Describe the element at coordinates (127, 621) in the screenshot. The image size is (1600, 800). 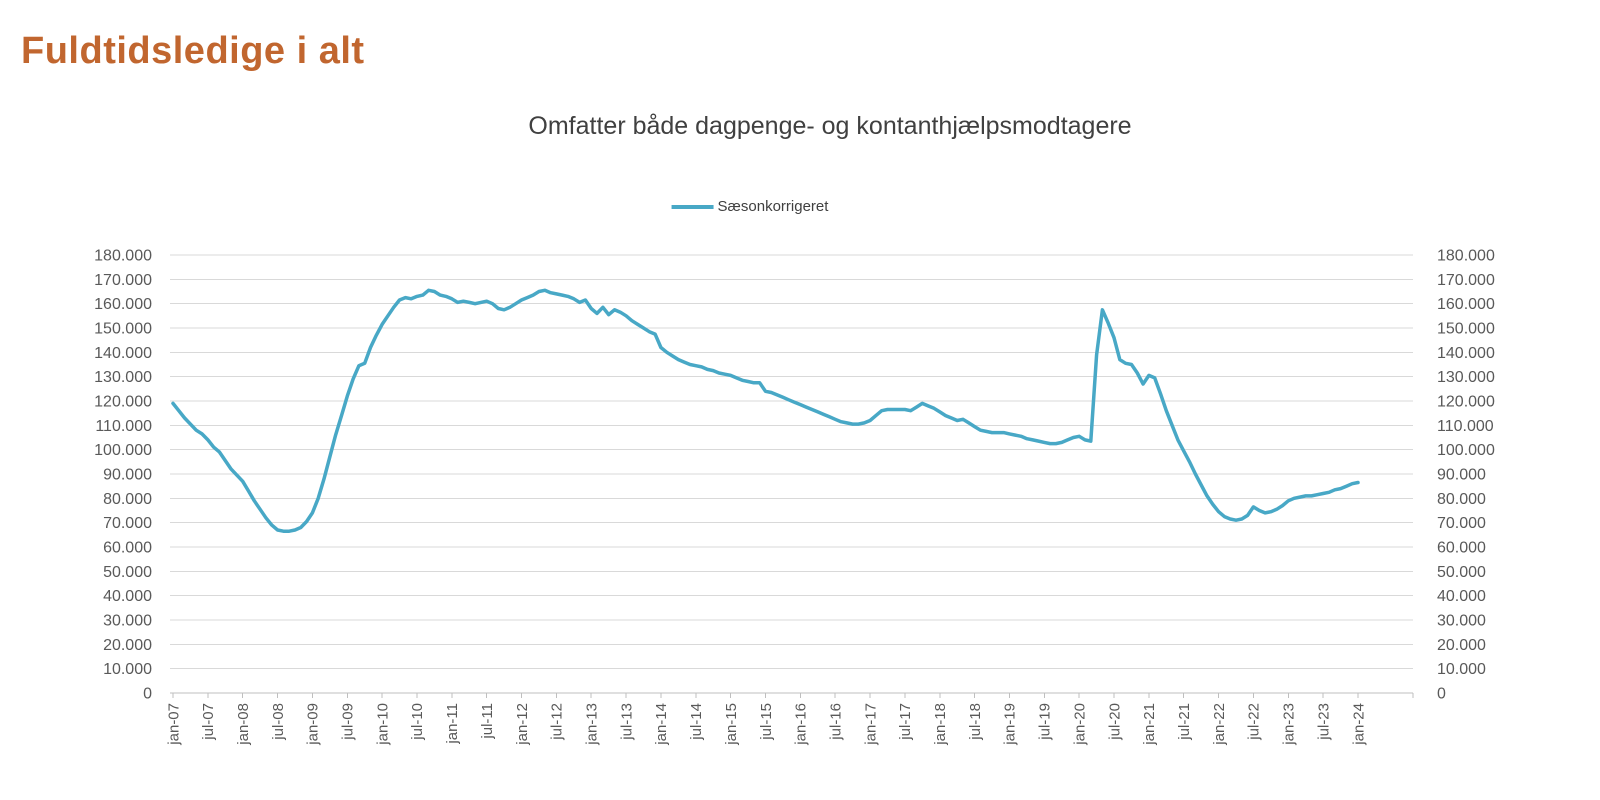
I see `y-axis-label-left: 30.000` at that location.